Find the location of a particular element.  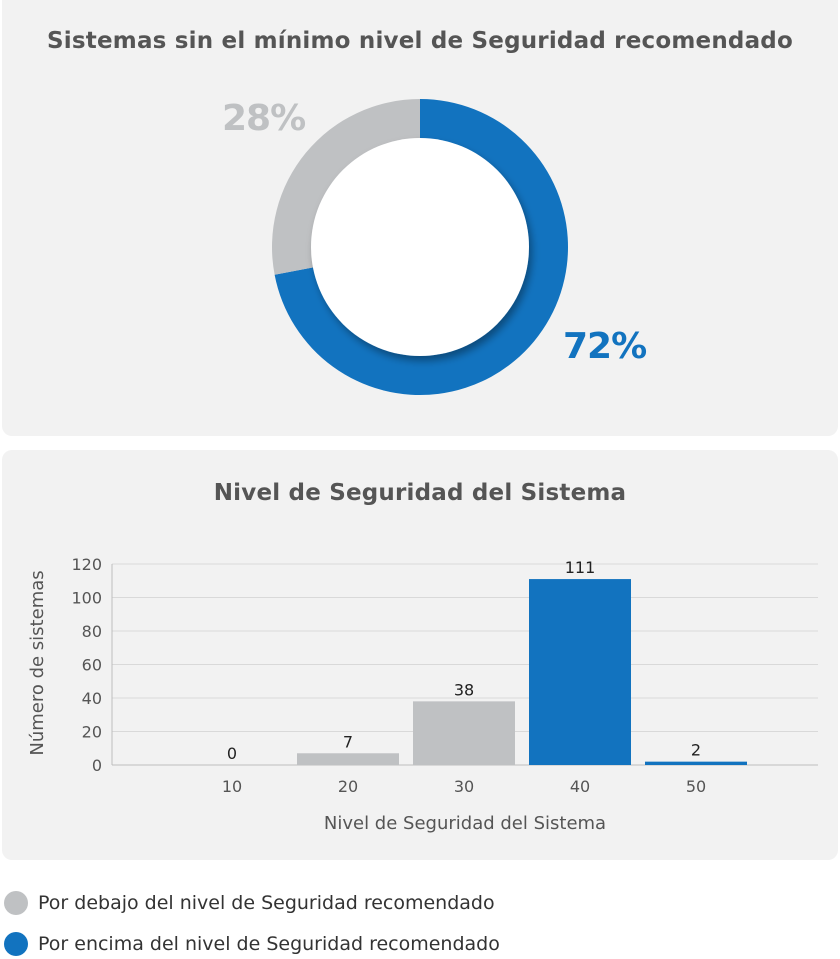

y-tick-label: 80 is located at coordinates (92, 631).